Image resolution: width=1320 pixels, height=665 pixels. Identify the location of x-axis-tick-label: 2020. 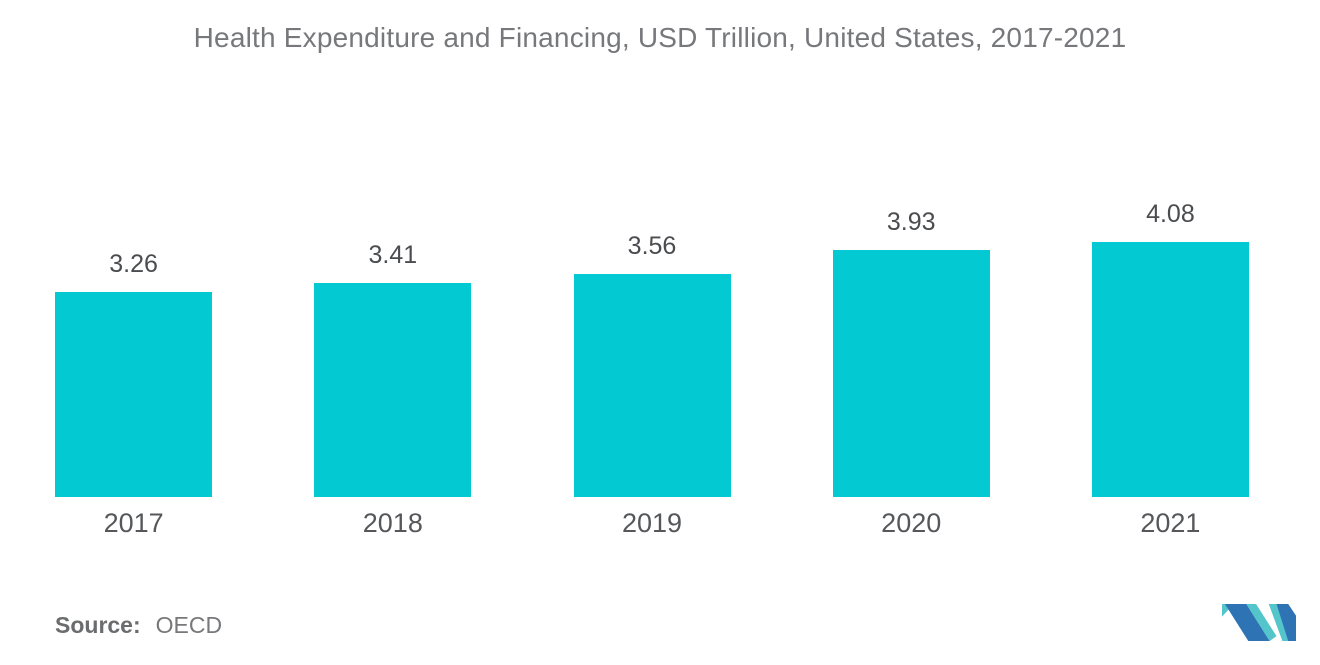
(911, 523).